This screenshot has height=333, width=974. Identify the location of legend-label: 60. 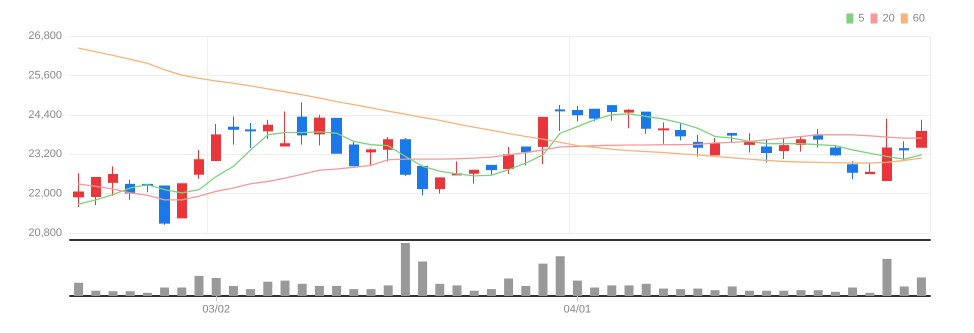
(919, 18).